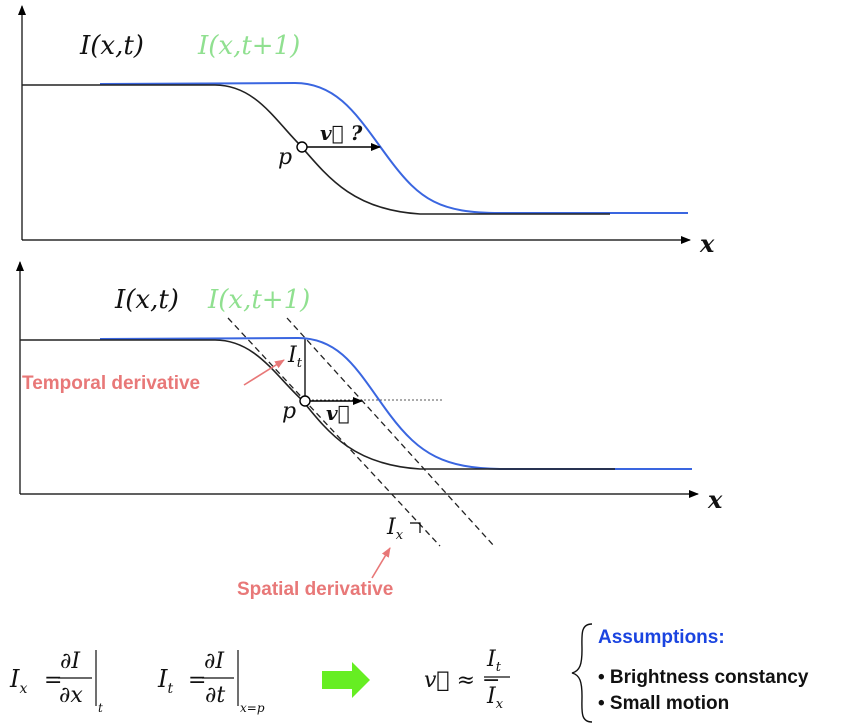  I want to click on eq-it-denominator: ∂t, so click(215, 695).